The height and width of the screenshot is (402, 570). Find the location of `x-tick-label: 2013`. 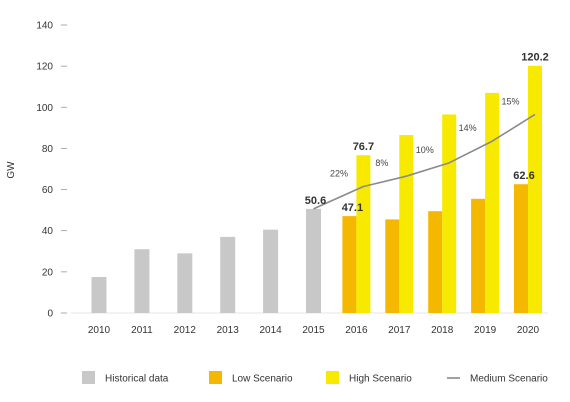

x-tick-label: 2013 is located at coordinates (228, 330).